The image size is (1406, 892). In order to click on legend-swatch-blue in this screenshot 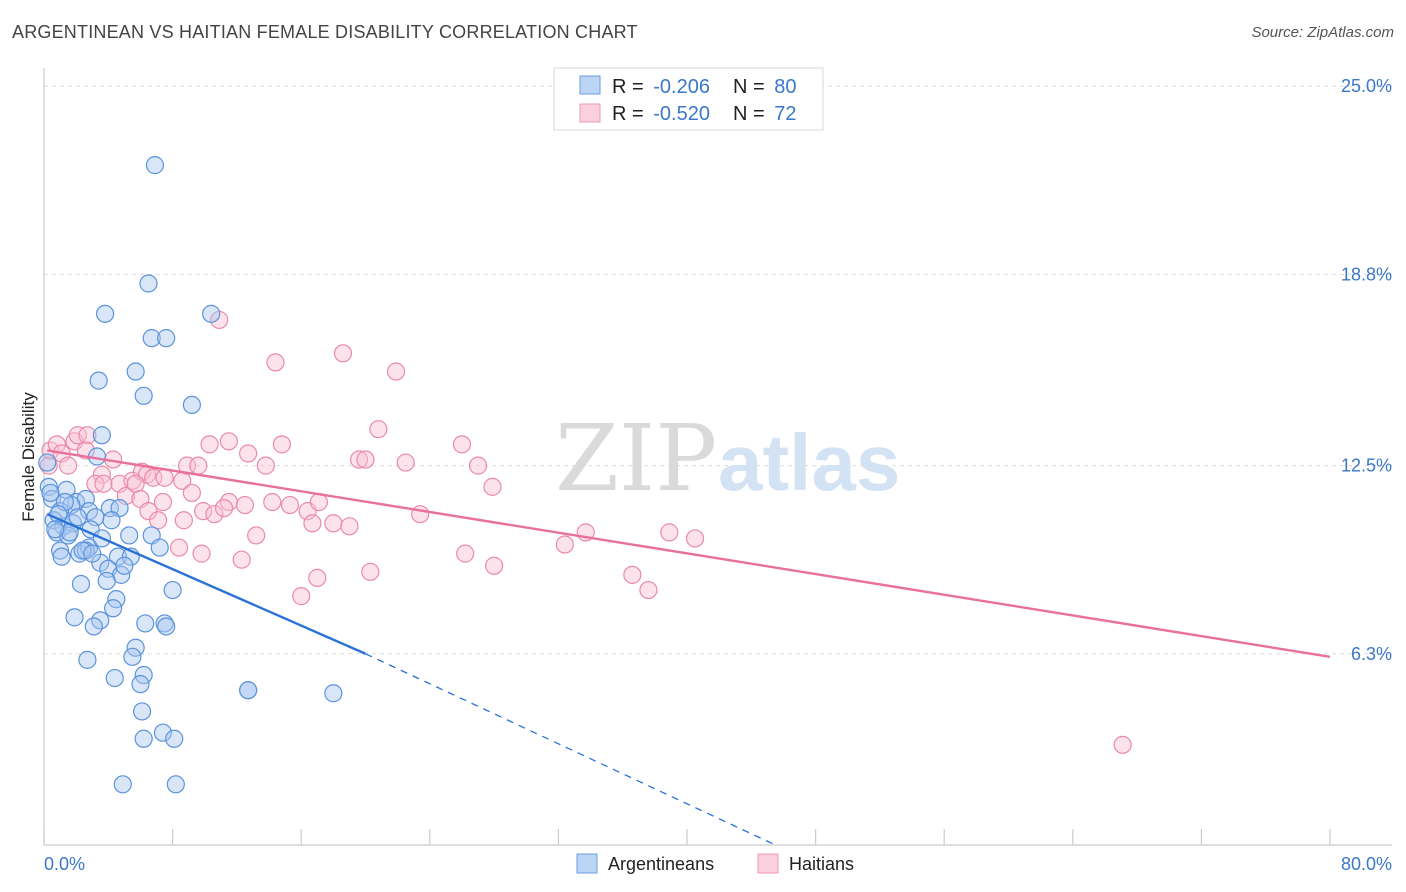, I will do `click(590, 85)`.